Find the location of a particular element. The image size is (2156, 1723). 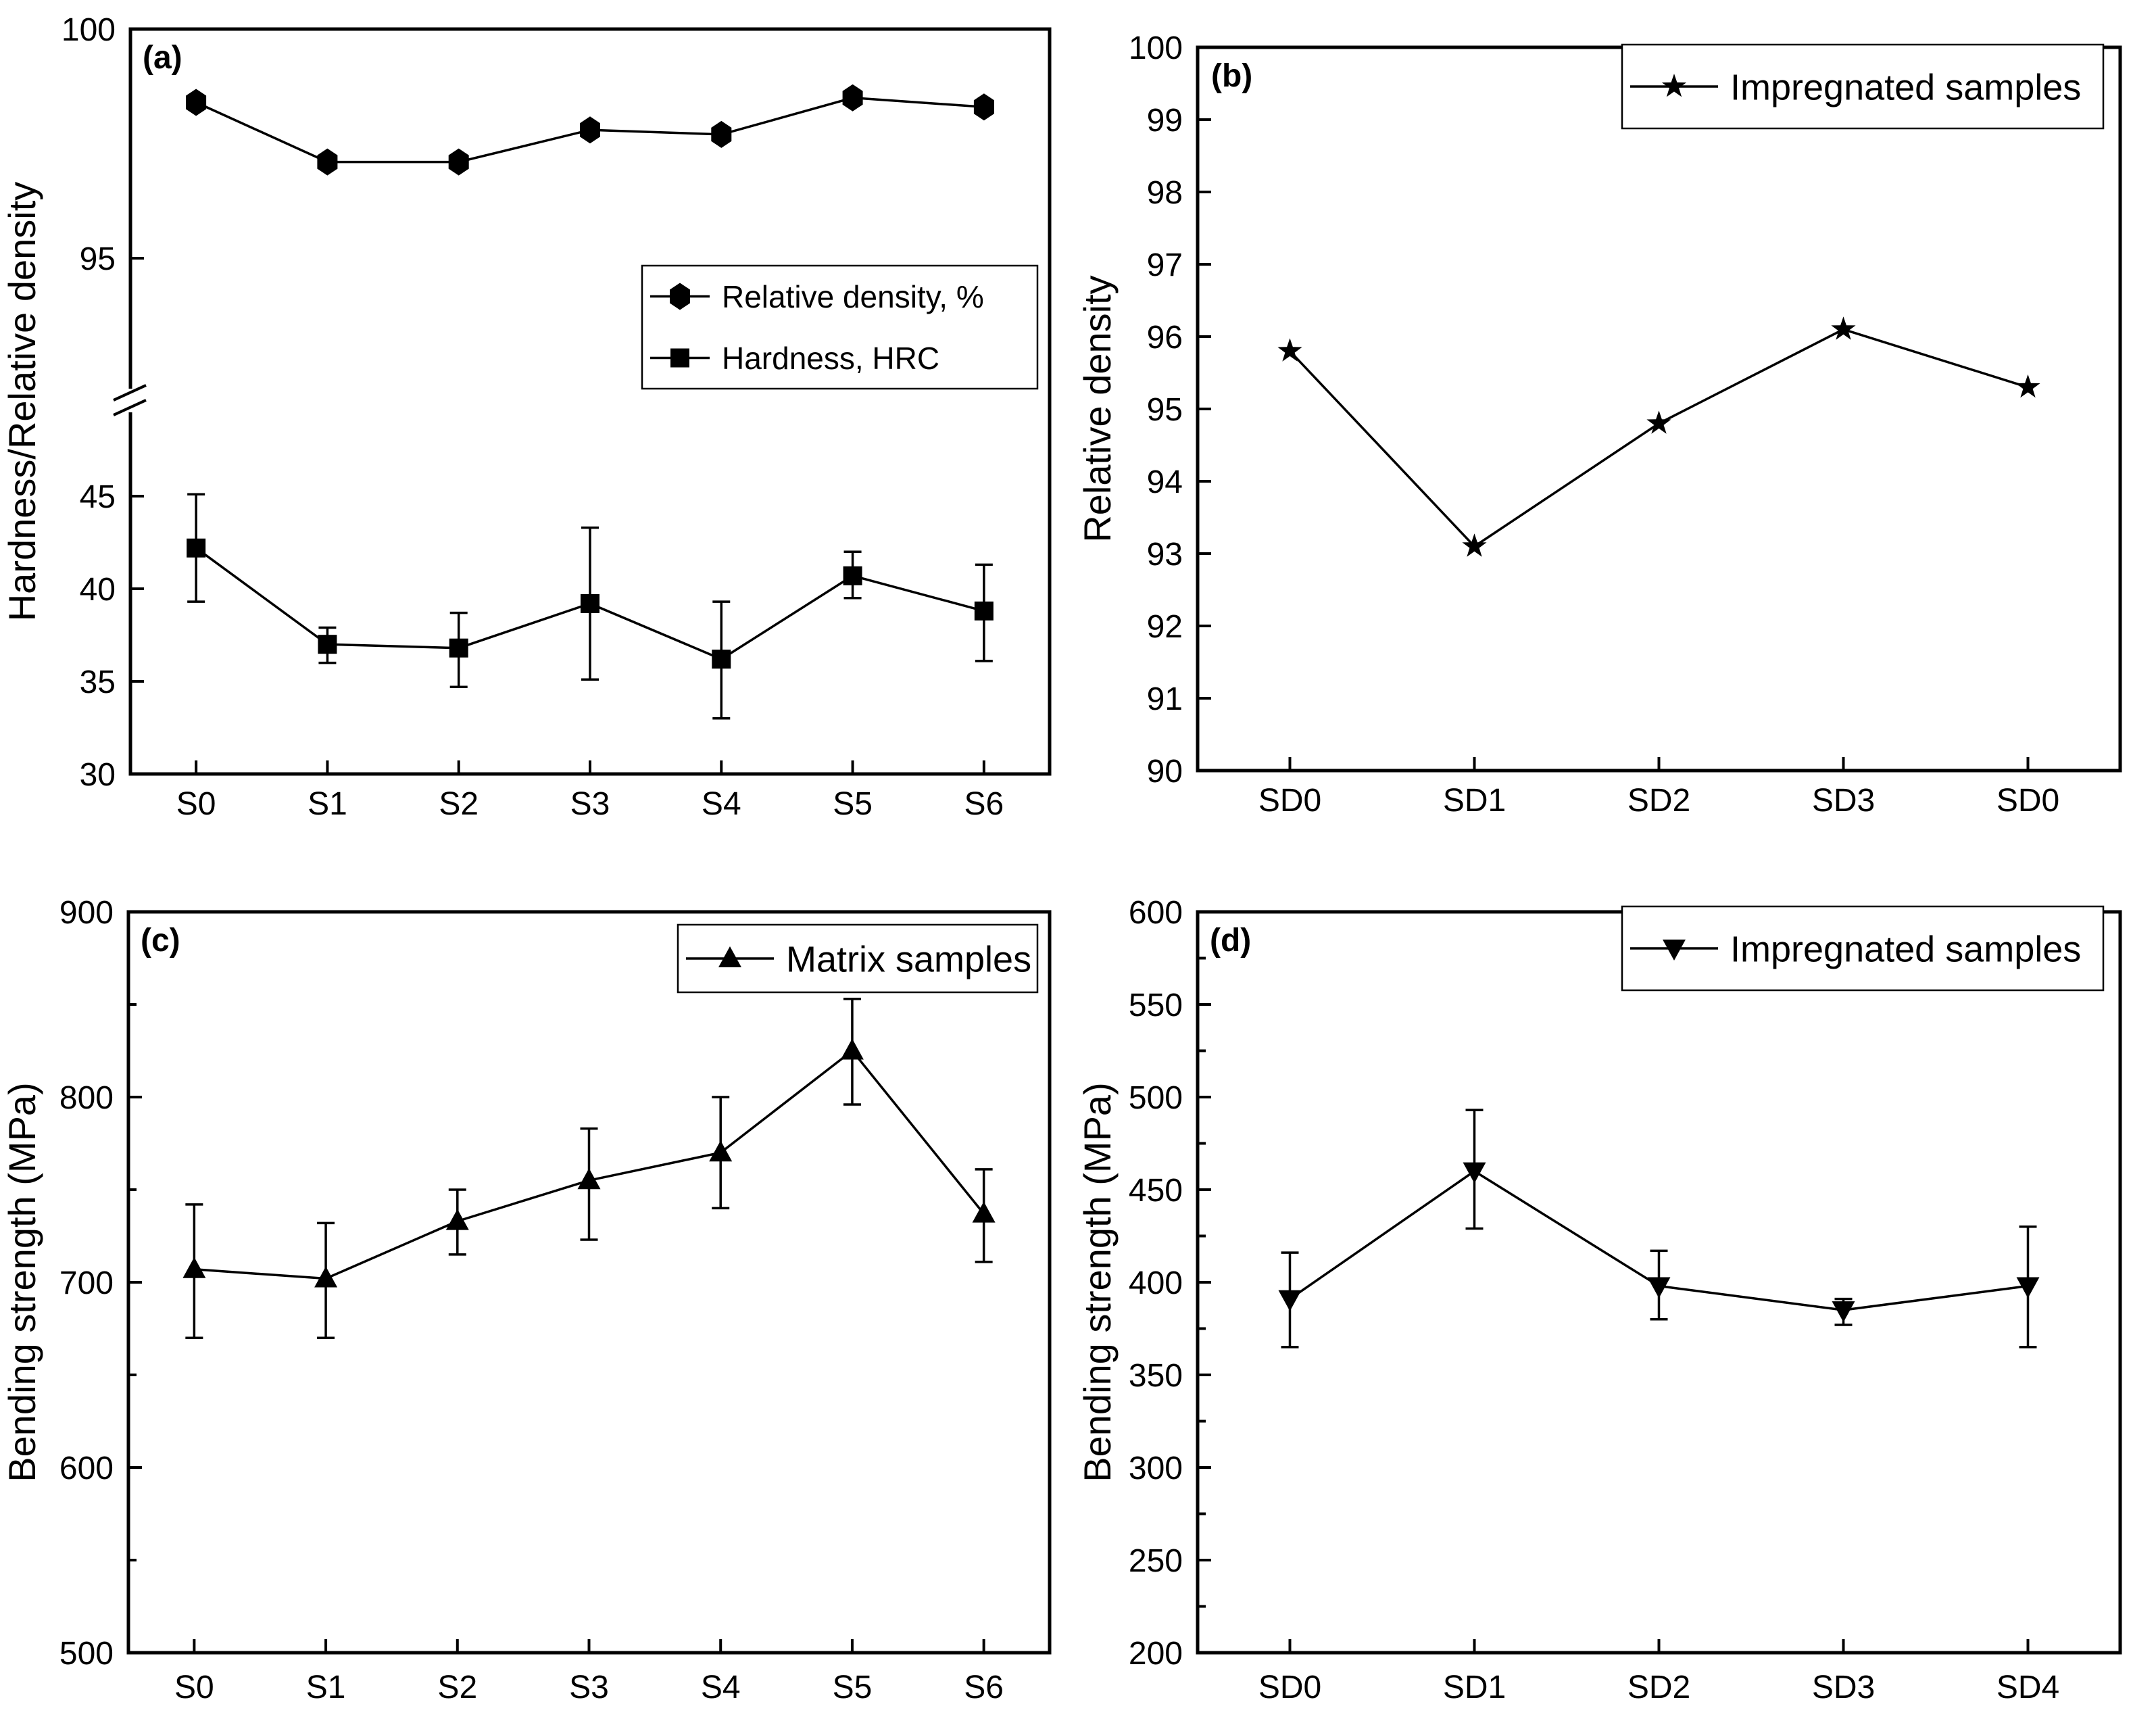

legend-hexagon-icon is located at coordinates (680, 296).